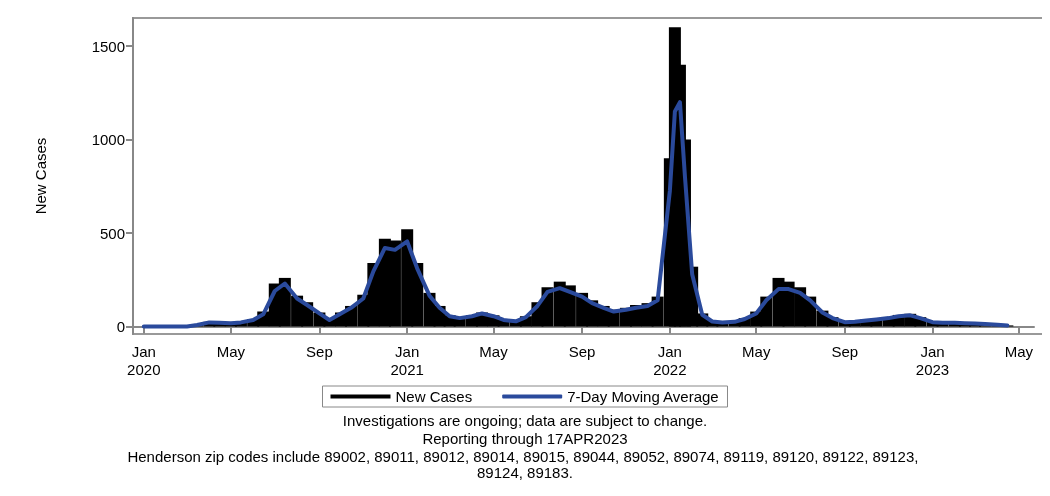  Describe the element at coordinates (108, 46) in the screenshot. I see `y-tick-label: 1500` at that location.